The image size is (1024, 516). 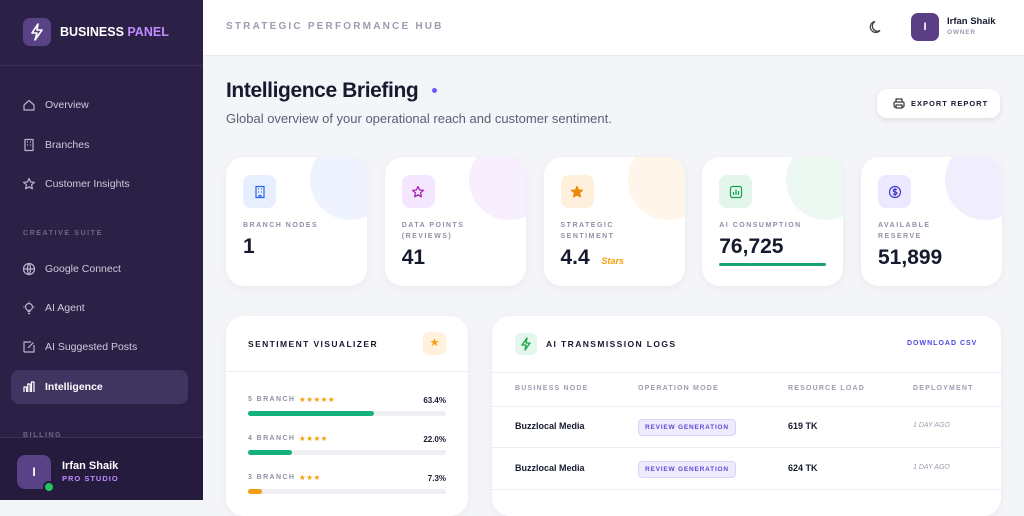 What do you see at coordinates (92, 32) in the screenshot?
I see `brand-name: BUSINESS` at bounding box center [92, 32].